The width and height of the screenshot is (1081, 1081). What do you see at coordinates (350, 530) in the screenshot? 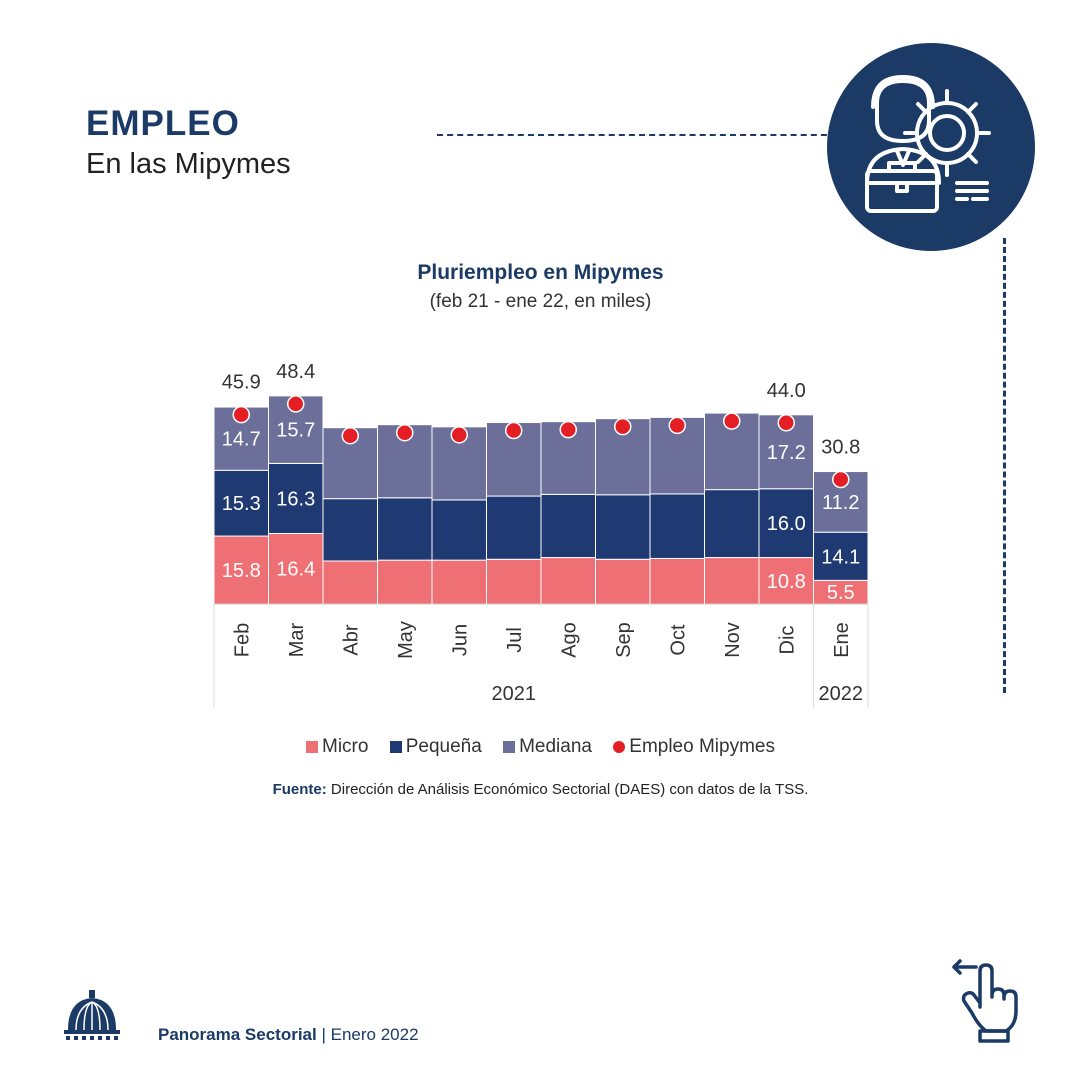
I see `bar-segment-pequea-abr` at bounding box center [350, 530].